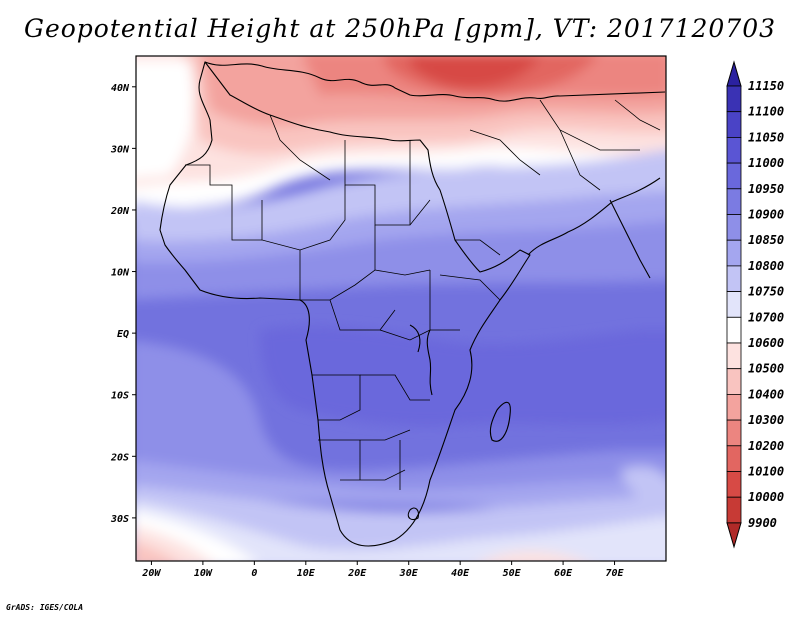 The image size is (800, 618). Describe the element at coordinates (123, 334) in the screenshot. I see `y-tick-label: EQ` at that location.